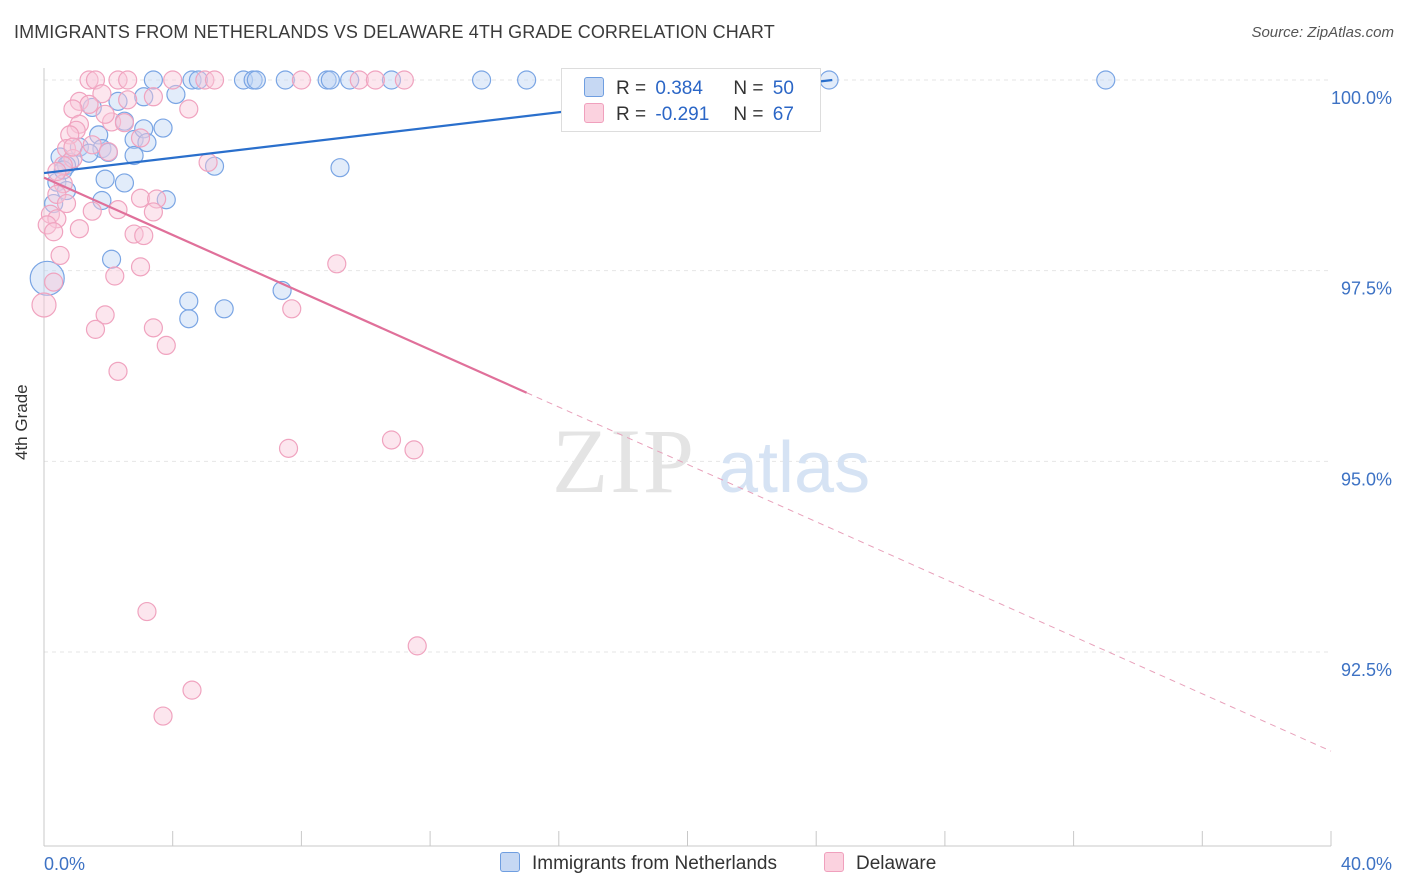 The height and width of the screenshot is (892, 1406). What do you see at coordinates (594, 113) in the screenshot?
I see `legend-swatch-pink` at bounding box center [594, 113].